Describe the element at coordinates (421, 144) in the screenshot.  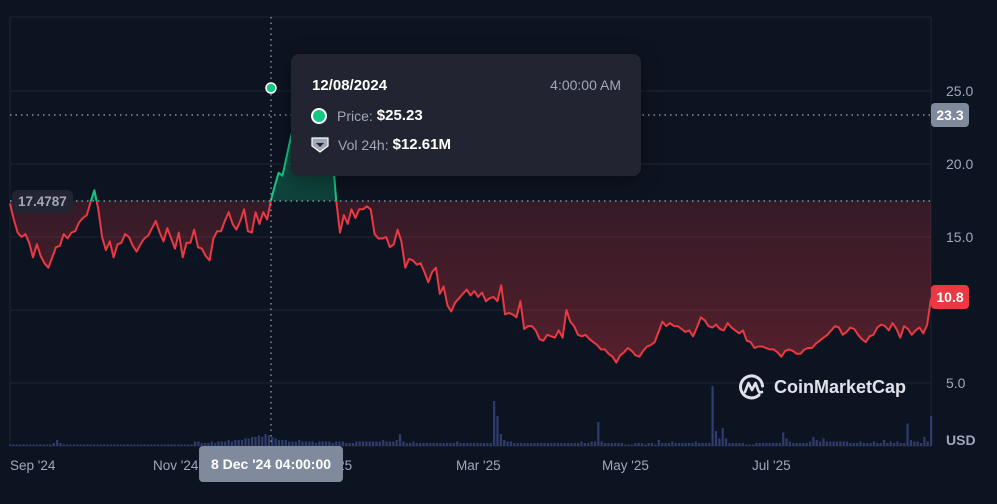
I see `tooltip-volume-value: $12.61M` at that location.